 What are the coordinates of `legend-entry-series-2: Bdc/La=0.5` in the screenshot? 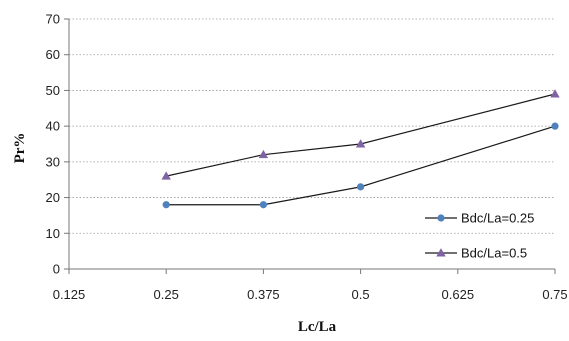 It's located at (476, 253).